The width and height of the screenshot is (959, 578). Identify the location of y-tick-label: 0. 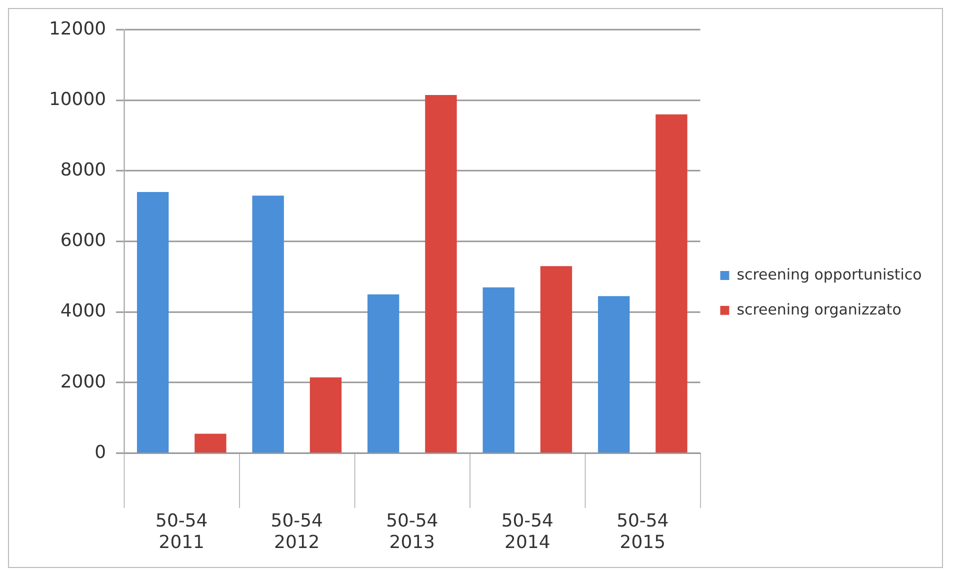
(100, 452).